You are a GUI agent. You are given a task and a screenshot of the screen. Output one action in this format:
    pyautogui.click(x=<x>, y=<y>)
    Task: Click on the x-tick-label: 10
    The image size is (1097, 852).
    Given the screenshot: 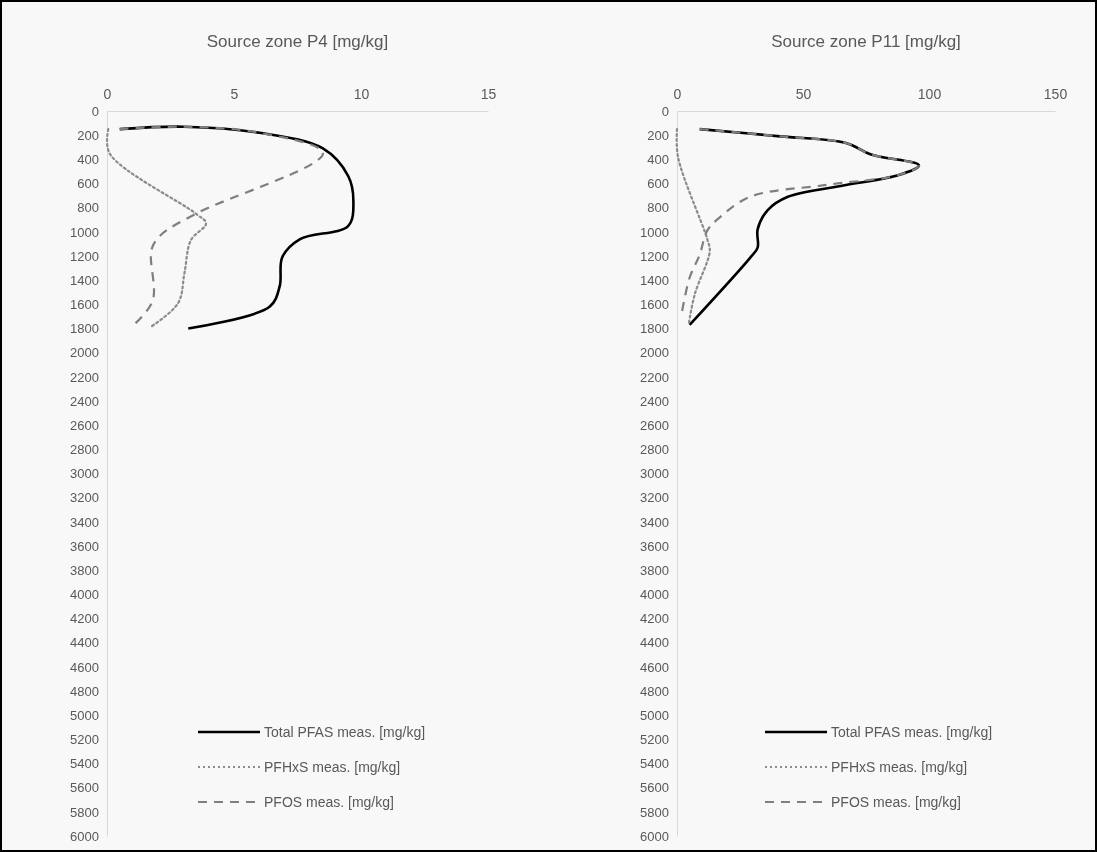 What is the action you would take?
    pyautogui.click(x=361, y=94)
    